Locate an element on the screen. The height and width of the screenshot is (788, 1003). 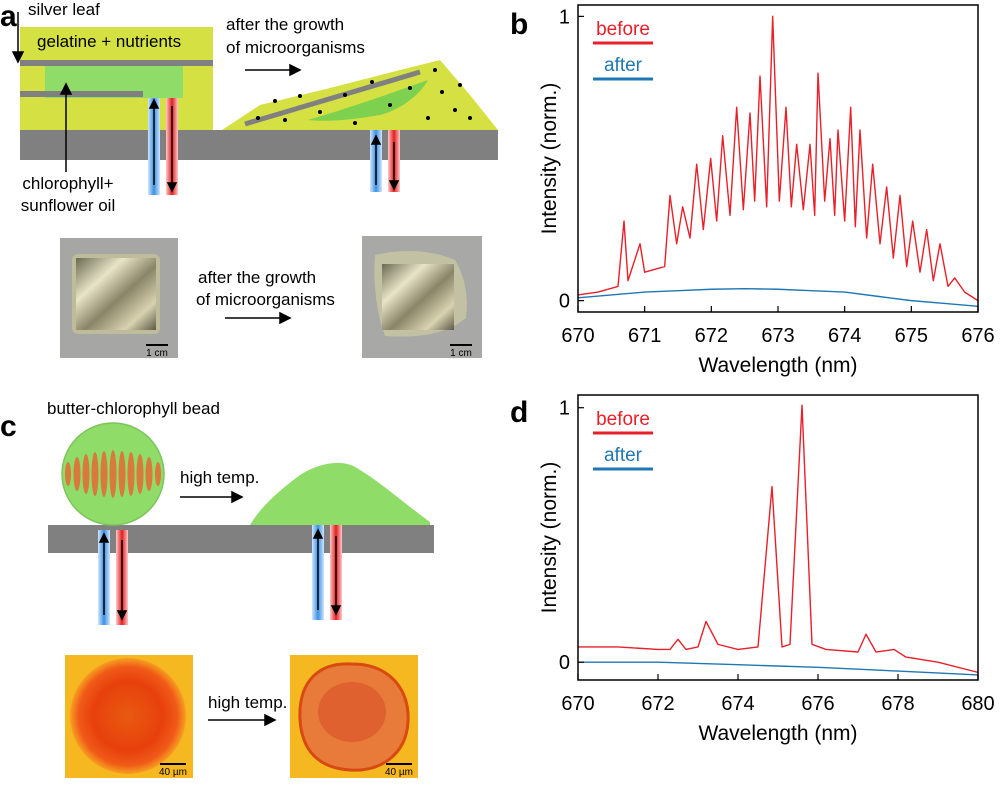
panel-label: d is located at coordinates (519, 412).